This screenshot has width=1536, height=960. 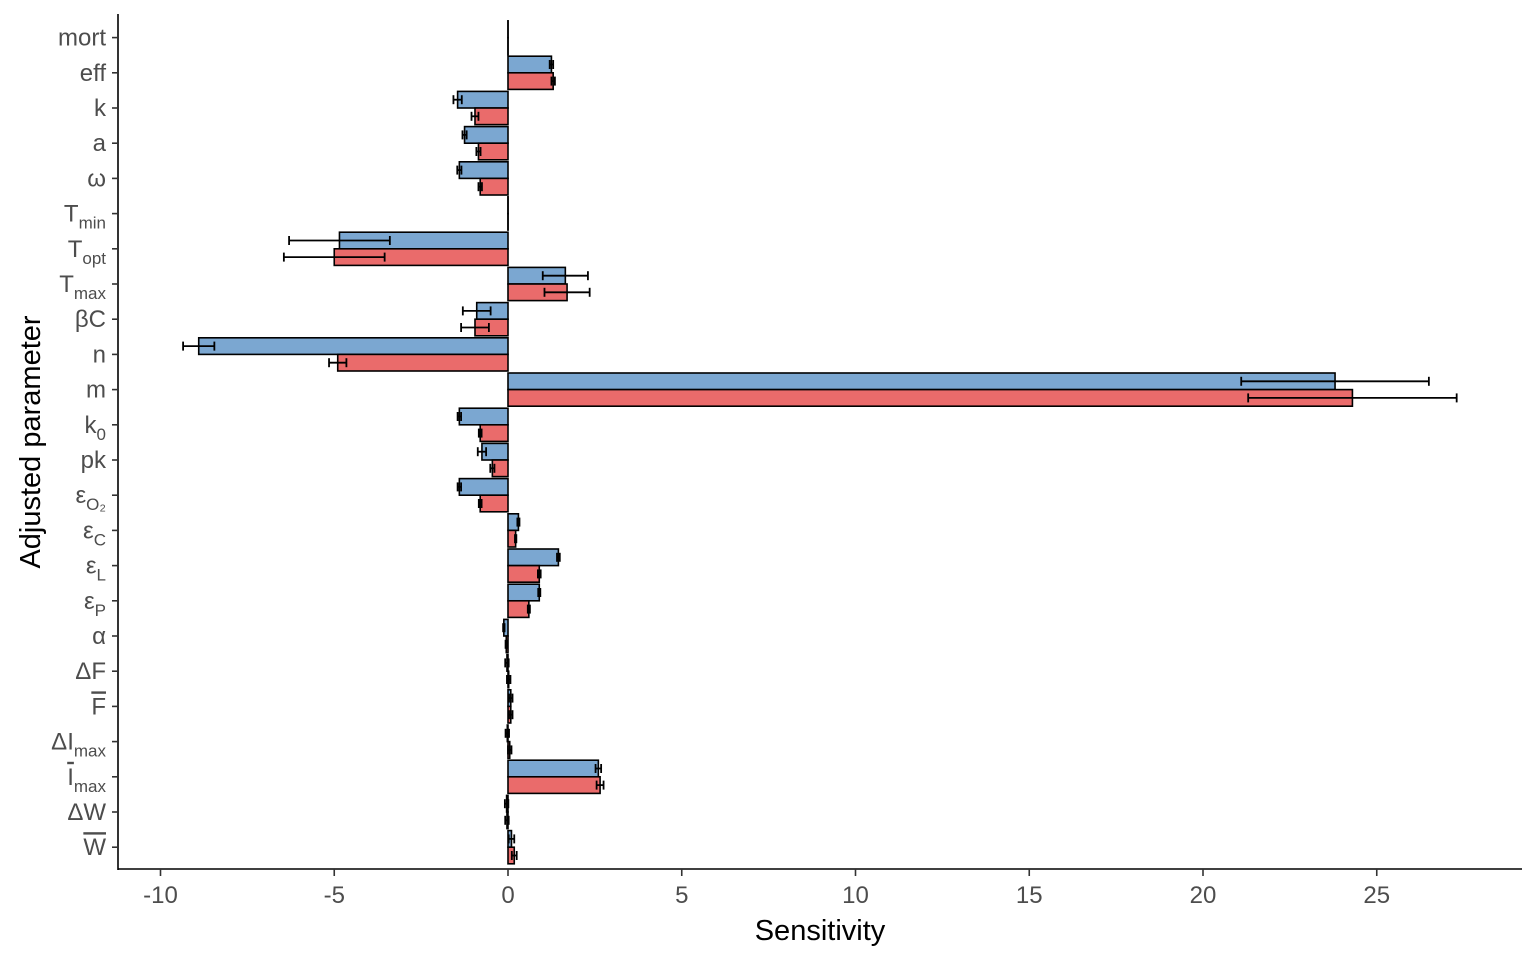 What do you see at coordinates (94, 460) in the screenshot?
I see `y-tick-label: pk` at bounding box center [94, 460].